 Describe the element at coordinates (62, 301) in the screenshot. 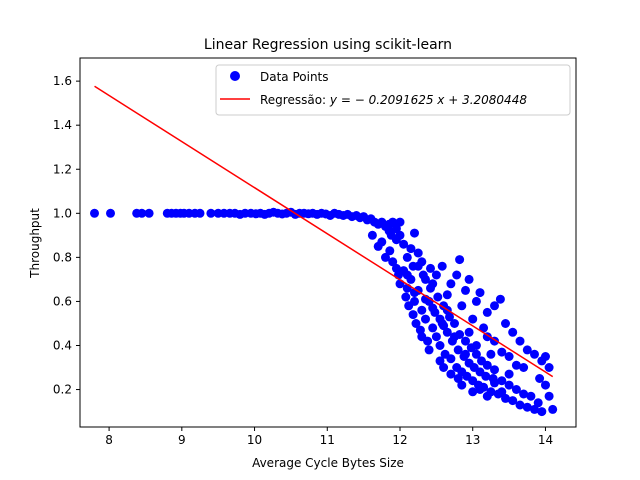

I see `y-tick-label: 0.6` at that location.